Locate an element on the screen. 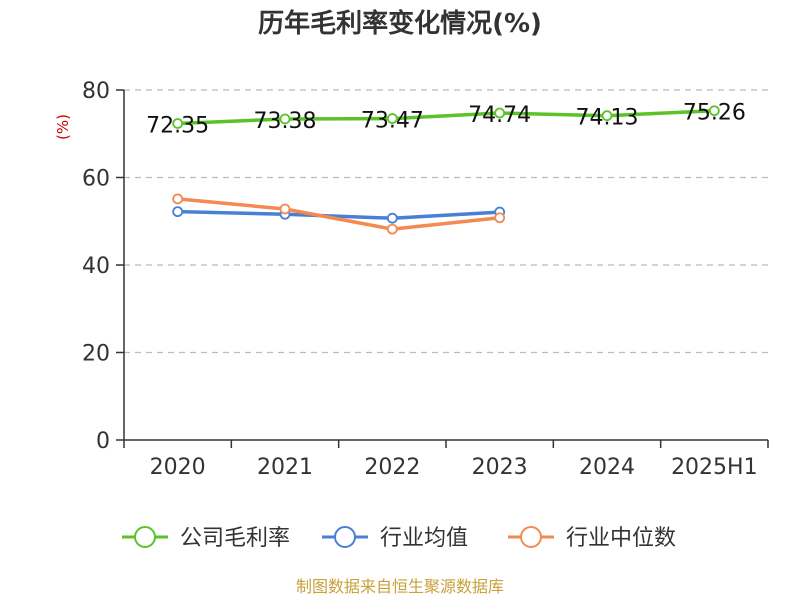 This screenshot has width=800, height=600. x-tick-labels: 2020 2021 2022 2023 2024 2025H1 is located at coordinates (454, 467).